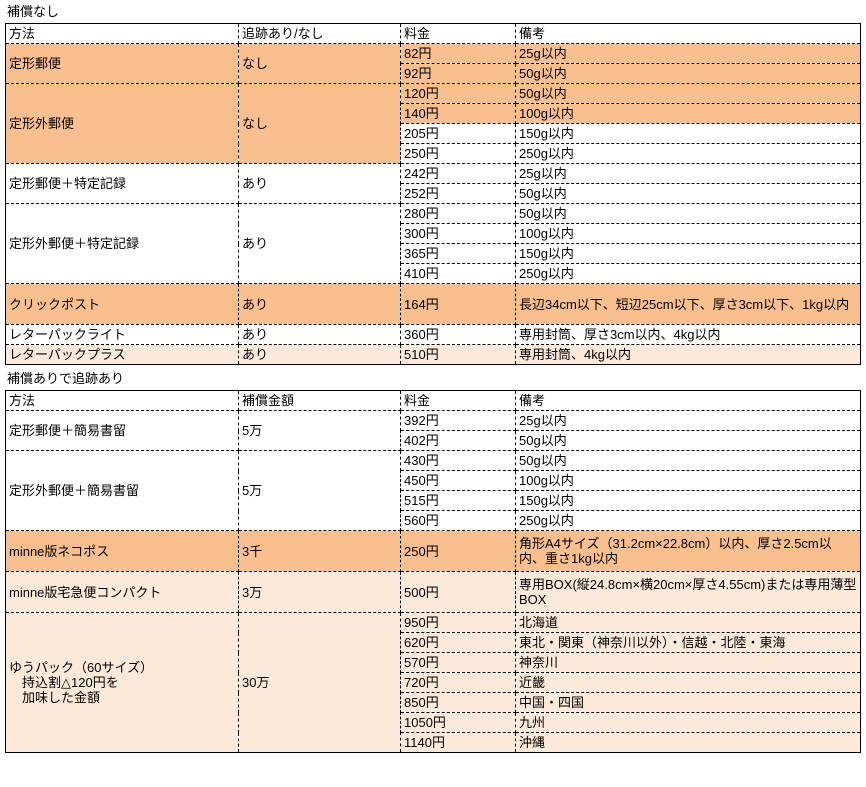  Describe the element at coordinates (688, 642) in the screenshot. I see `cell-note: 東北・関東（神奈川以外）・信越・北陸・東海` at that location.